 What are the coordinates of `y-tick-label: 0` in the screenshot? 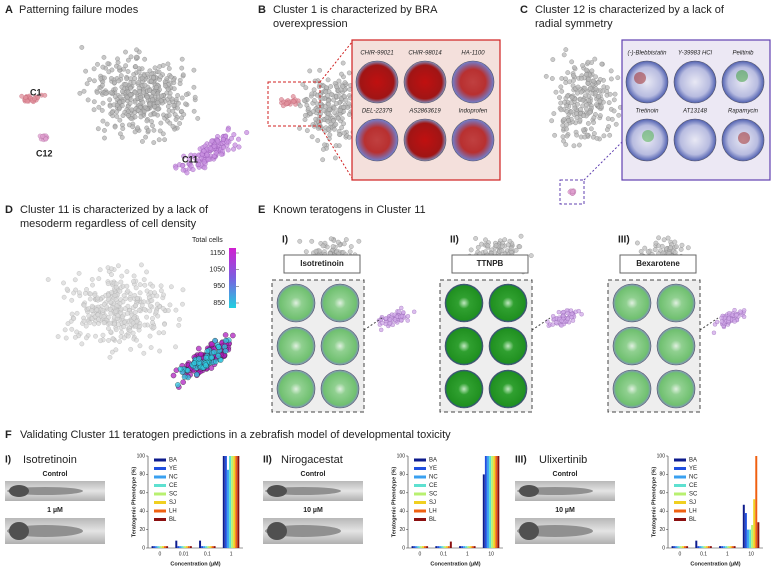 It's located at (143, 548).